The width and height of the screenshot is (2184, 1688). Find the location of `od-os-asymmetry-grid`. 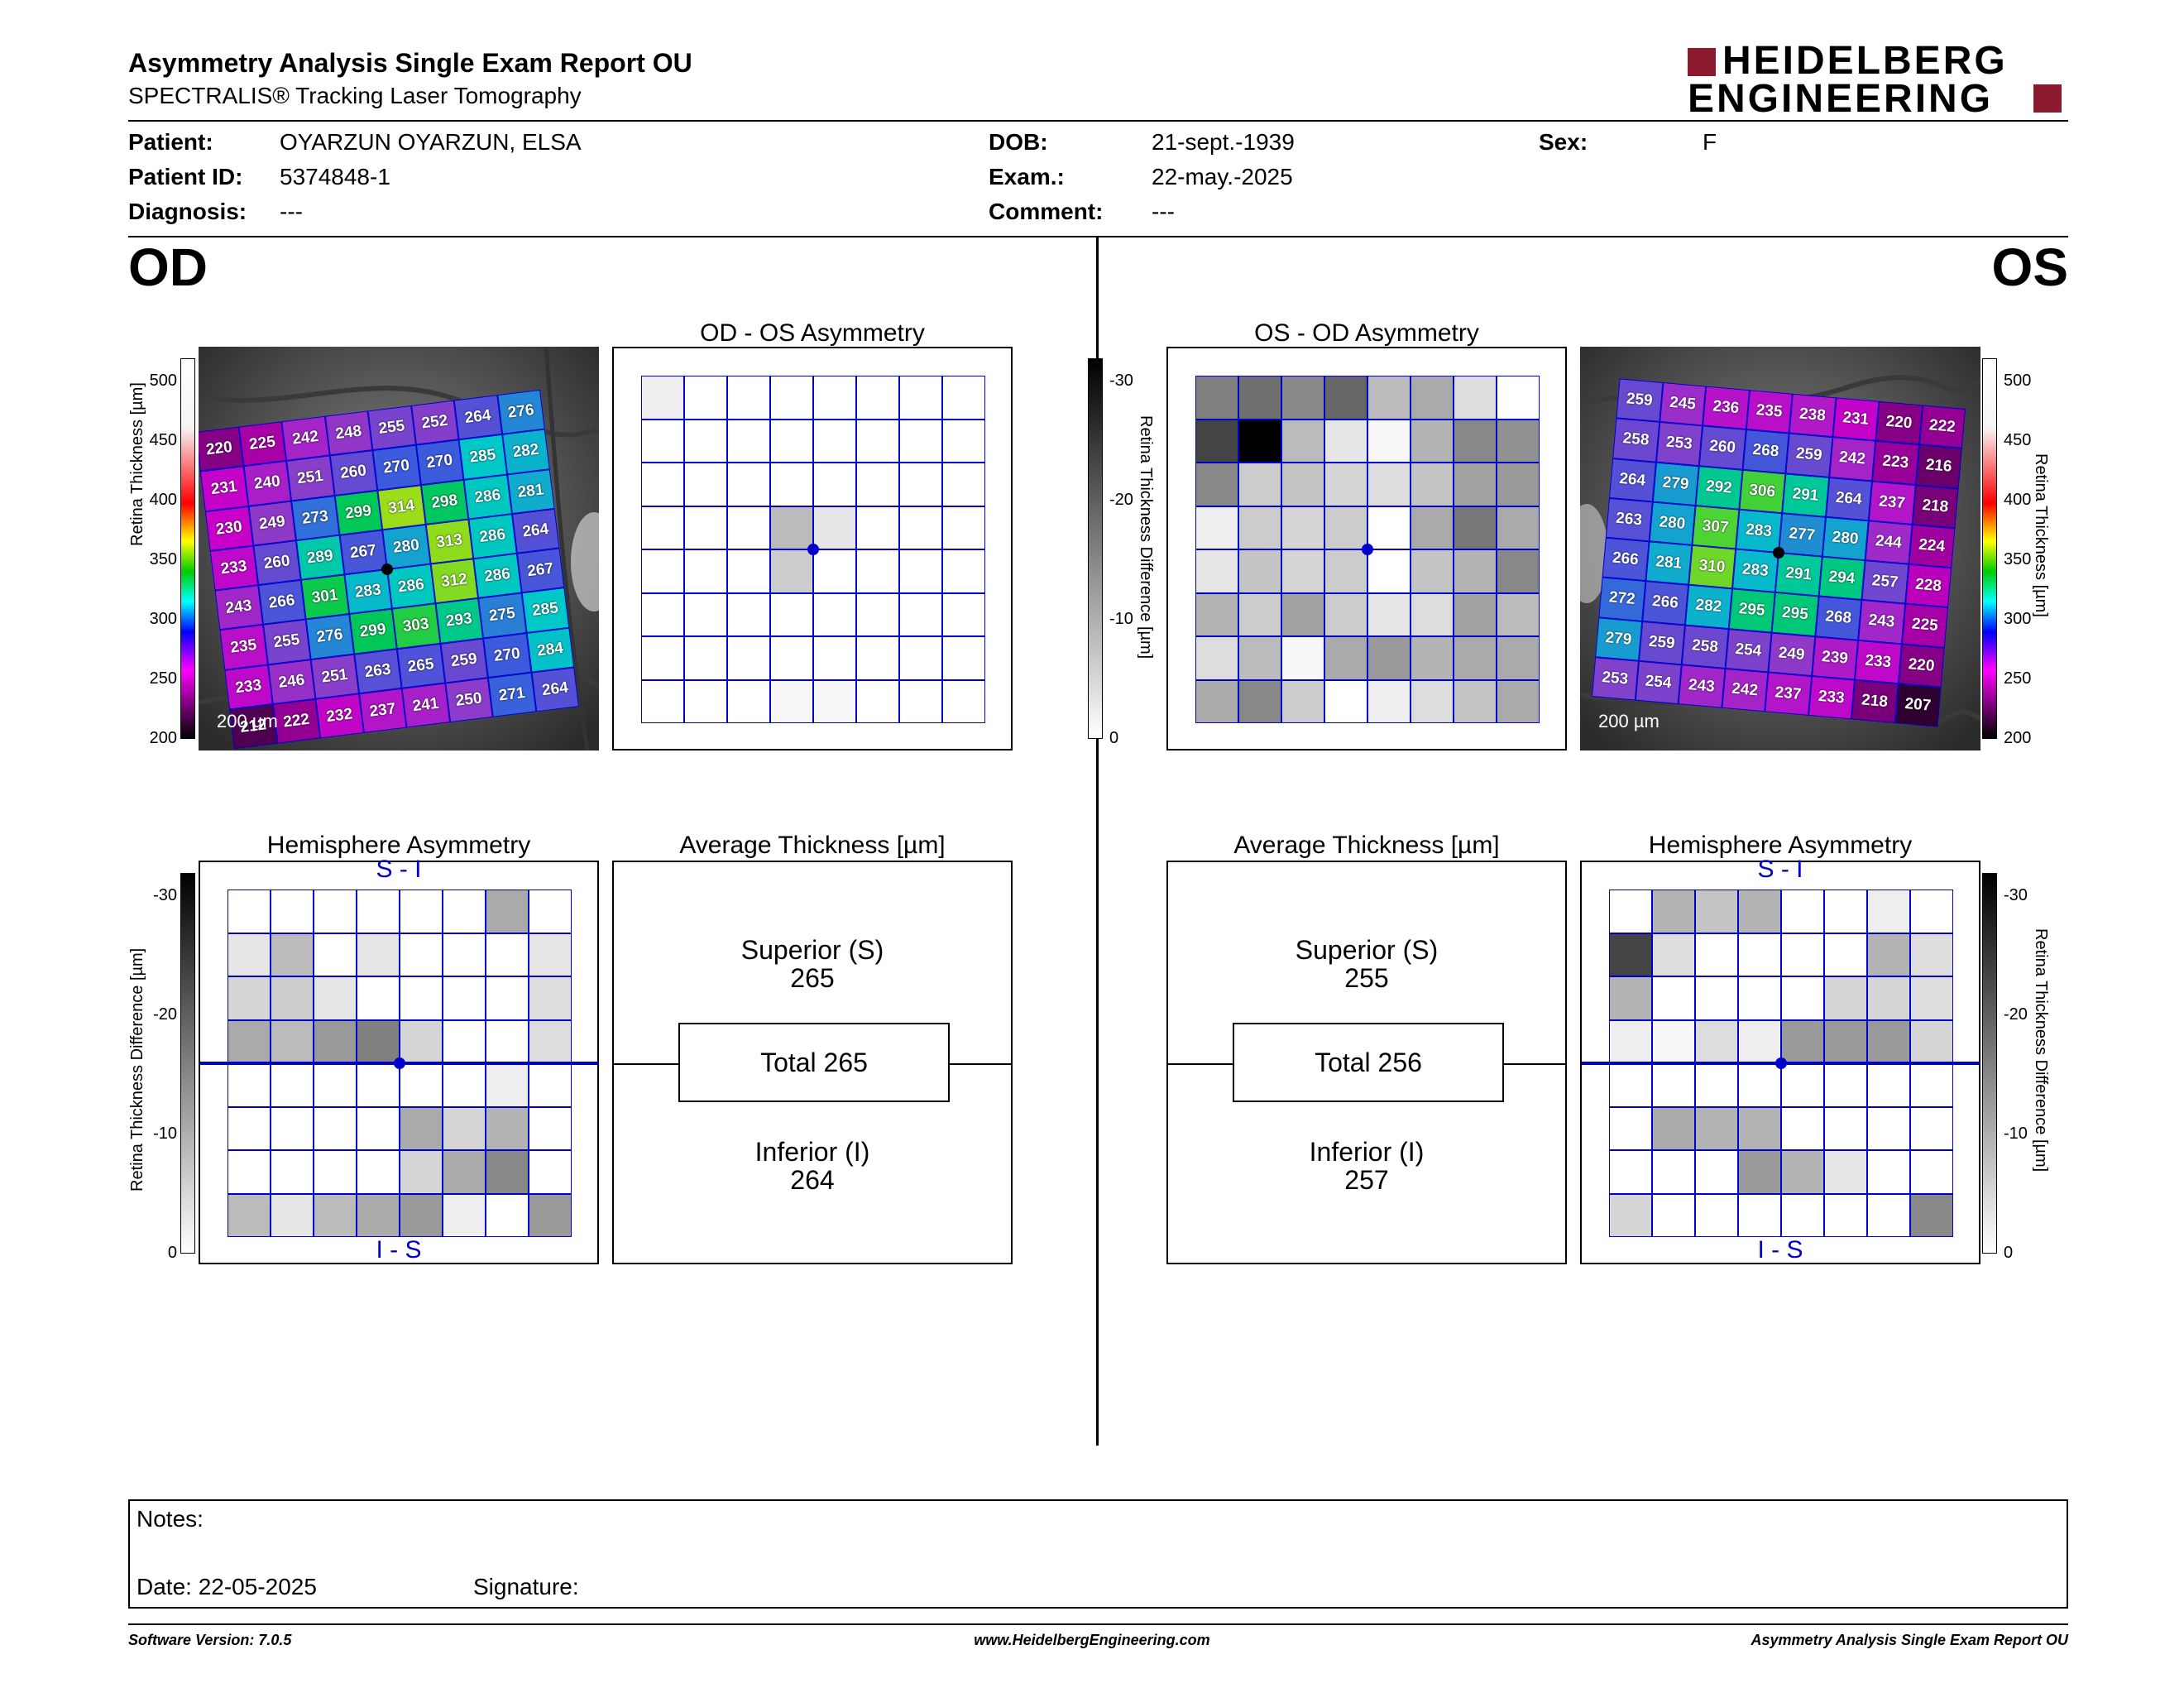

od-os-asymmetry-grid is located at coordinates (813, 549).